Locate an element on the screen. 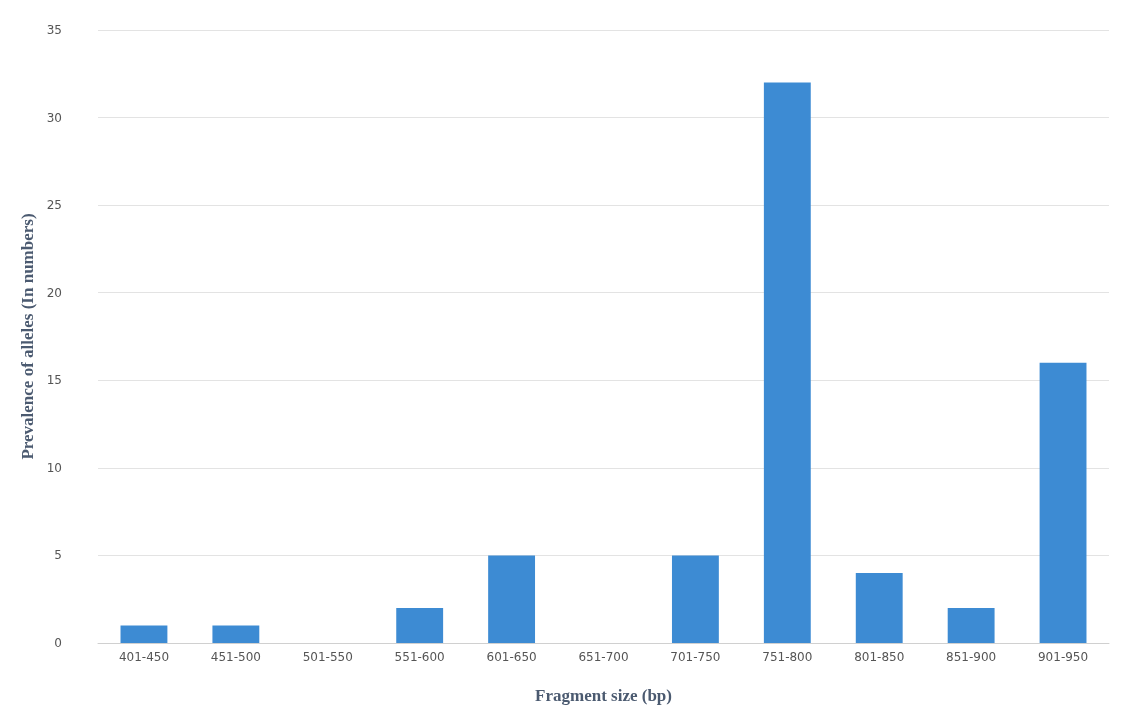 This screenshot has height=727, width=1123. y-tick-label: 5 is located at coordinates (58, 555).